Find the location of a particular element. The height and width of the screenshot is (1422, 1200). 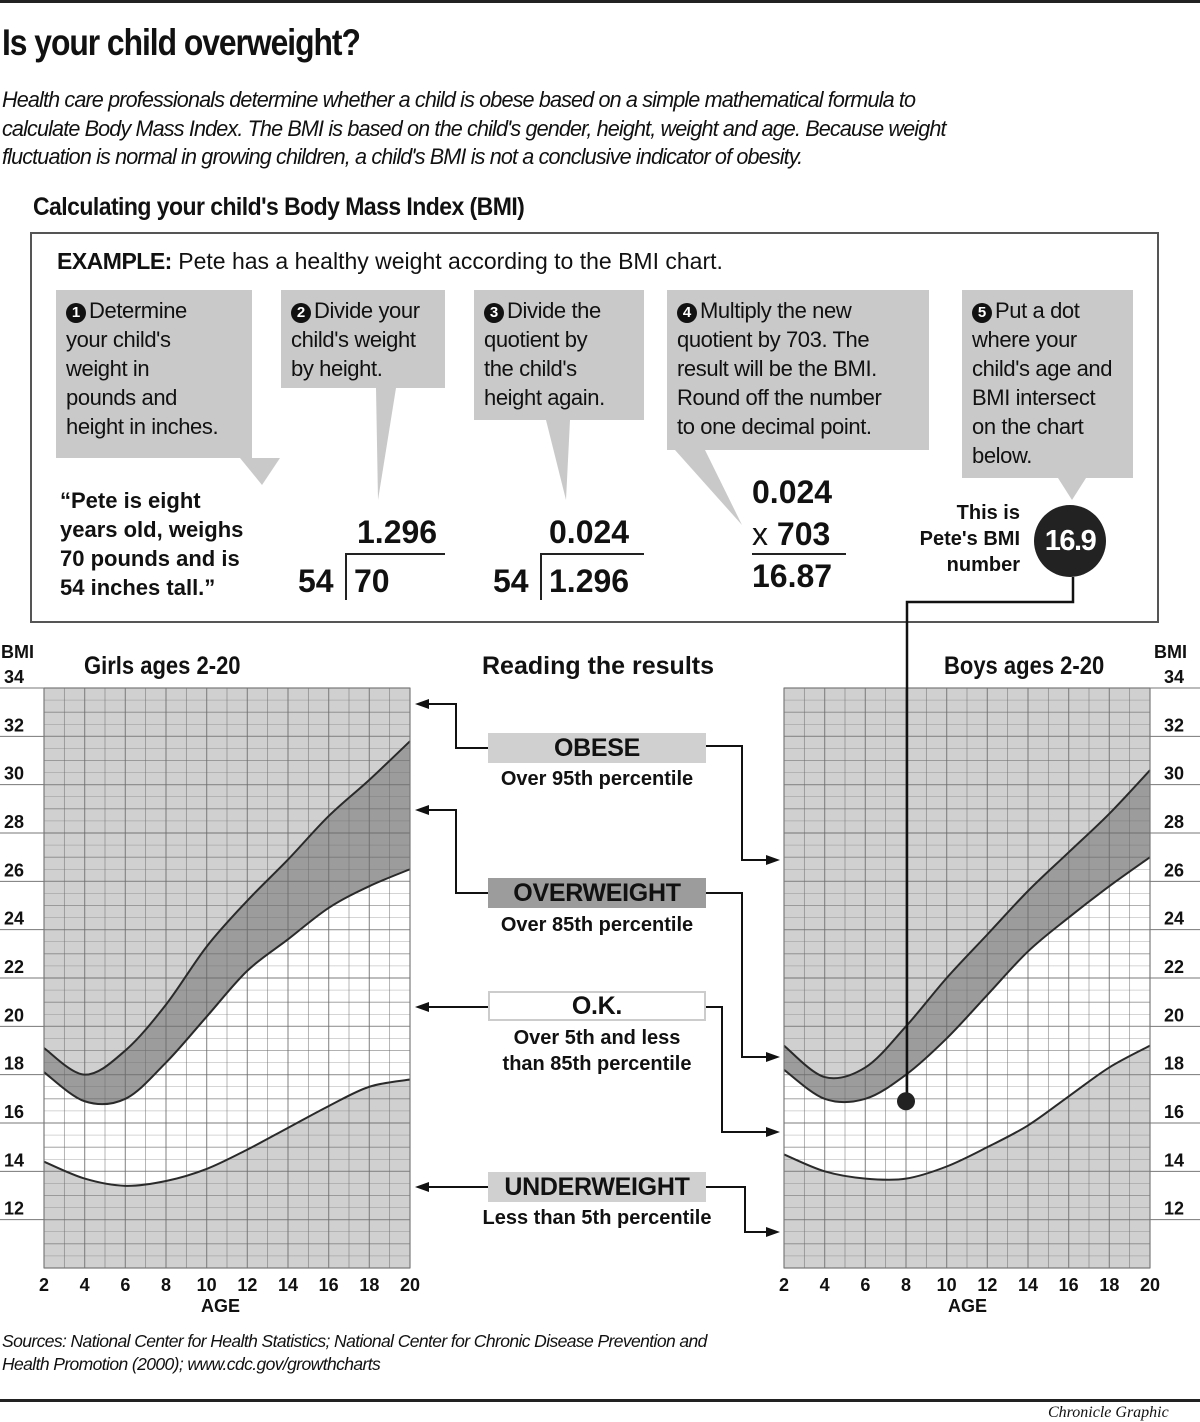

step-text: height in inches. is located at coordinates (142, 426).